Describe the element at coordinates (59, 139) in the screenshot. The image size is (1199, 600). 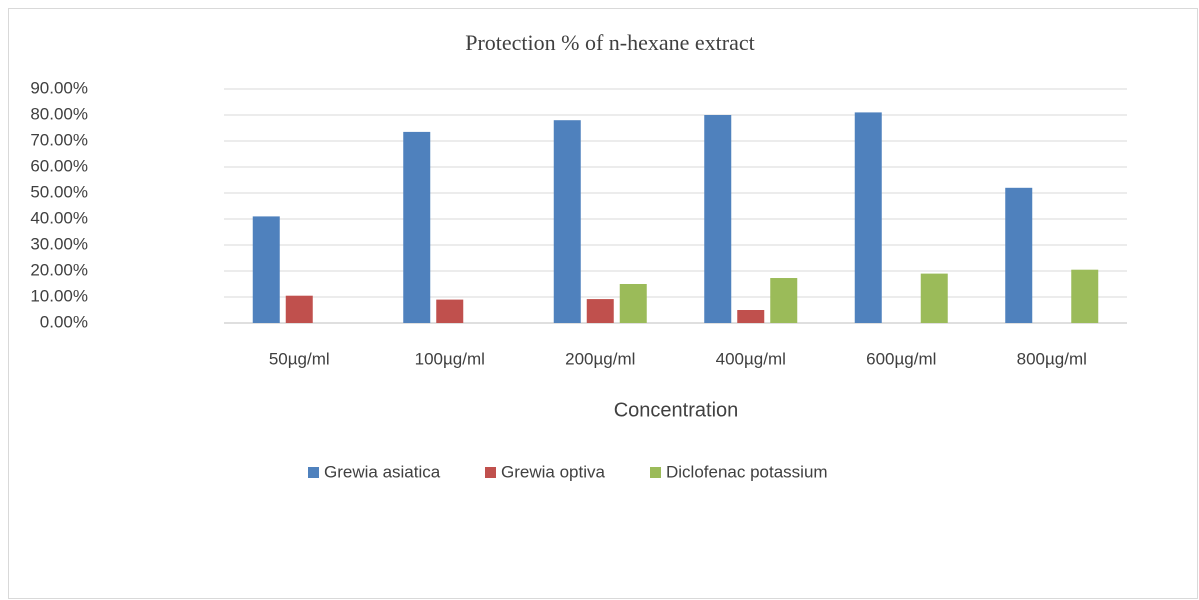
I see `y-tick-label: 70.00%` at that location.